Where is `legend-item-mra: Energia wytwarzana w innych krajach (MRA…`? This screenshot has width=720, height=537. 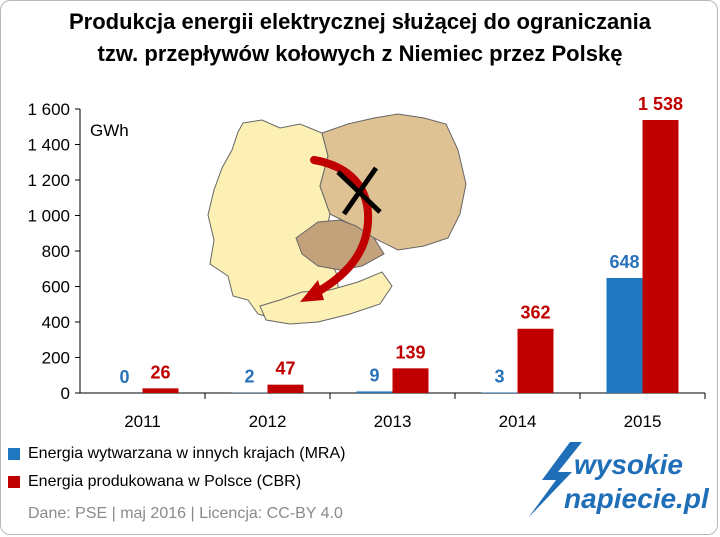
legend-item-mra: Energia wytwarzana w innych krajach (MRA… is located at coordinates (176, 454).